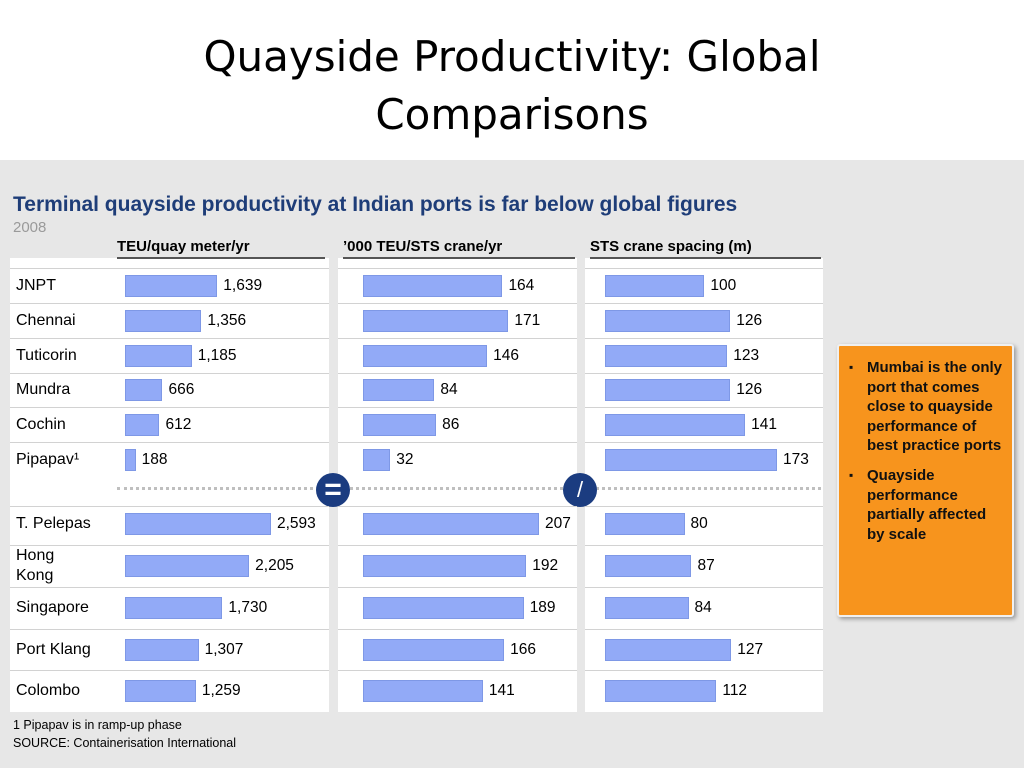 The width and height of the screenshot is (1024, 768). Describe the element at coordinates (296, 523) in the screenshot. I see `bar-value-label: 2,593` at that location.